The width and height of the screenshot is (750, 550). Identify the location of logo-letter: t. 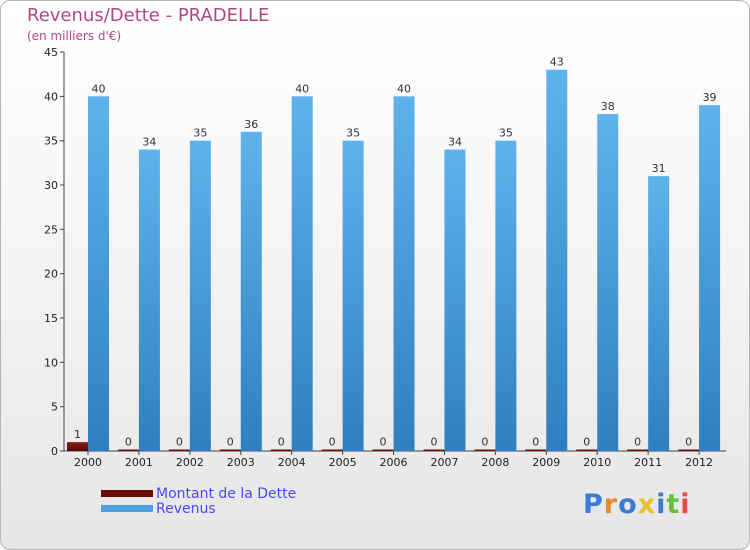
(673, 504).